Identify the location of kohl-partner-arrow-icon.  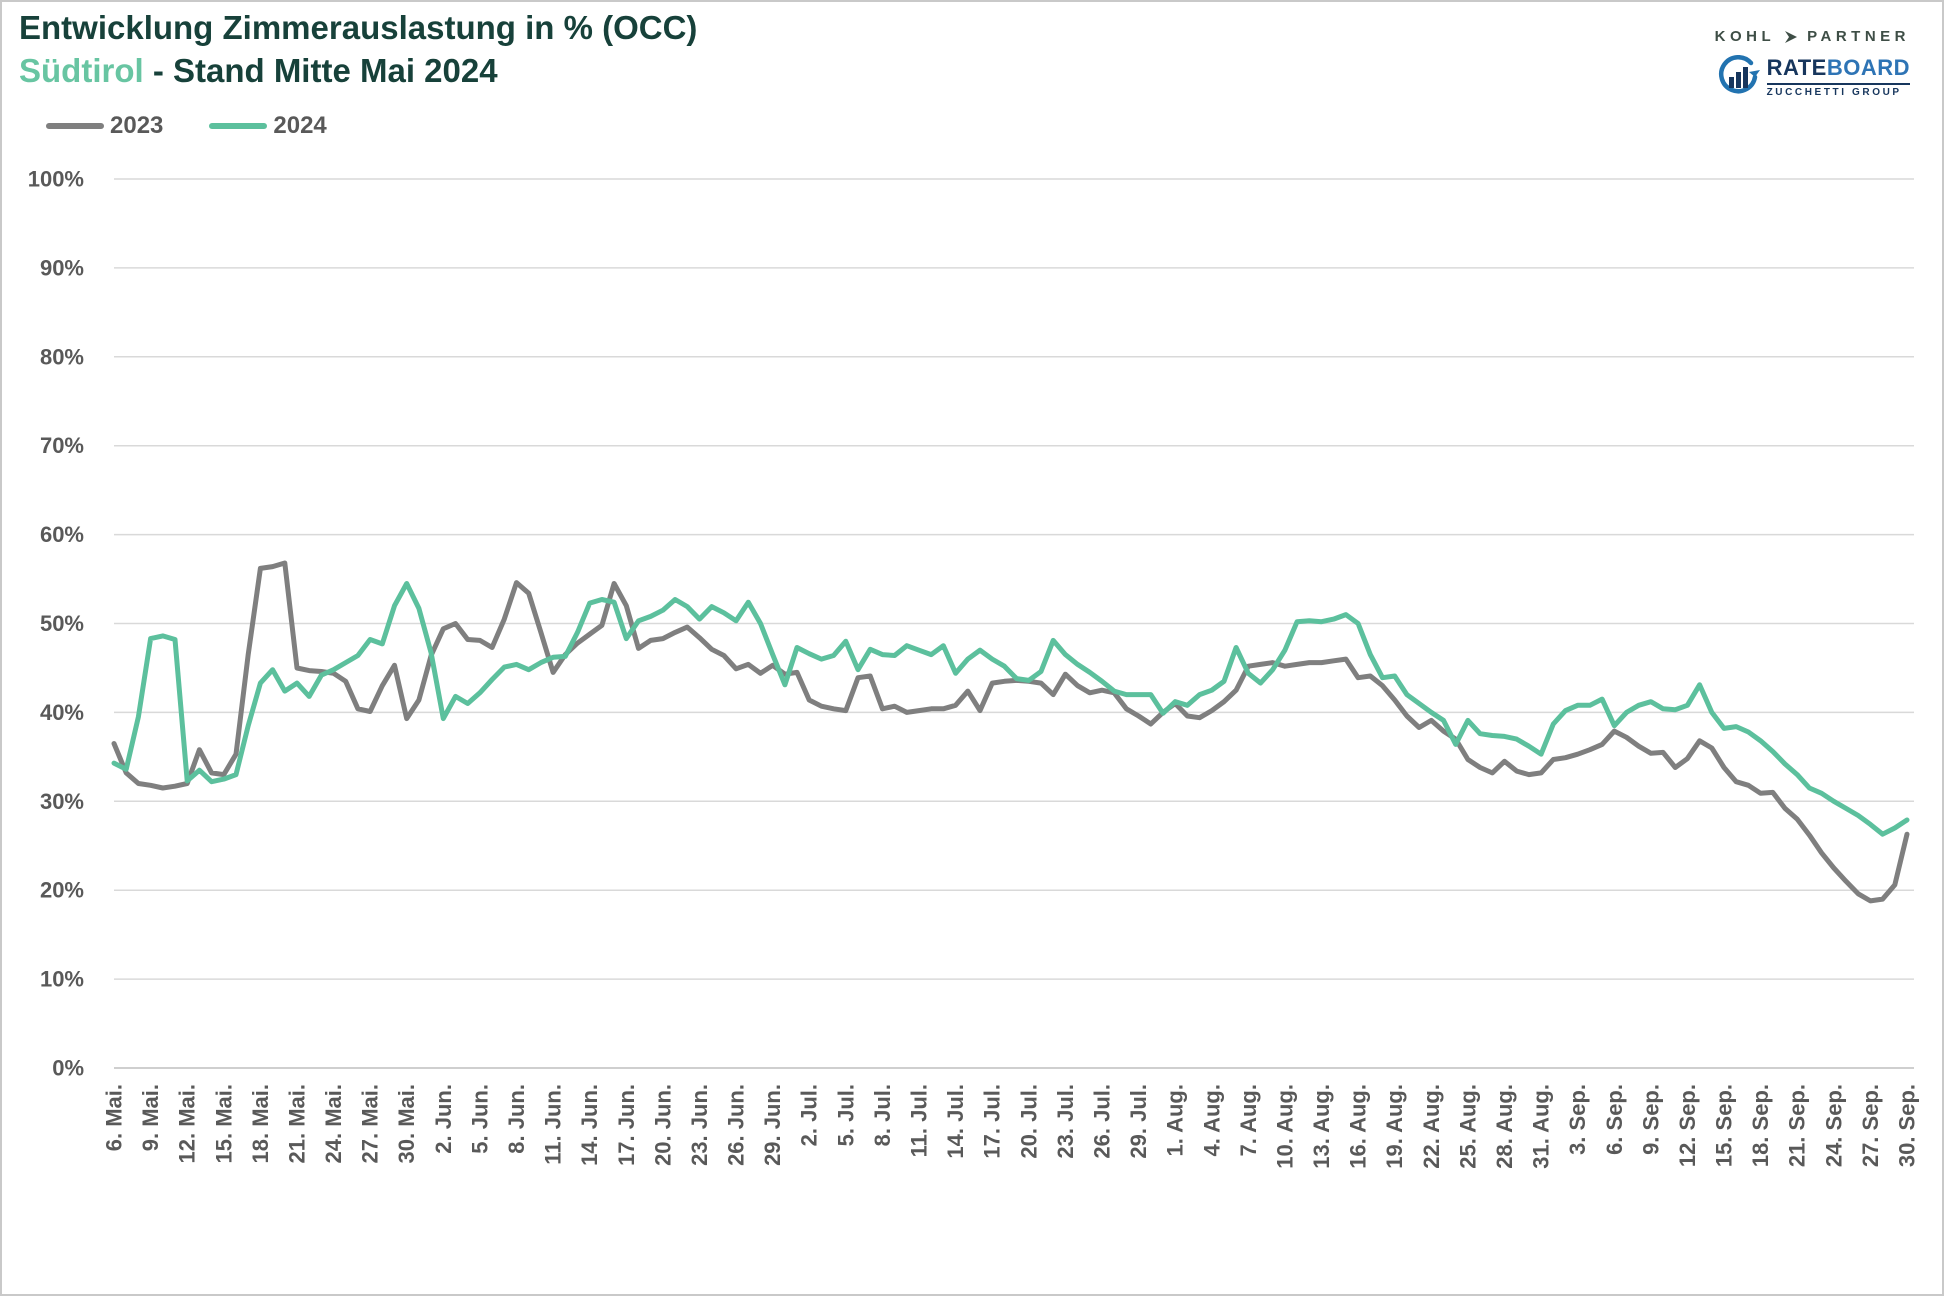
(1791, 36).